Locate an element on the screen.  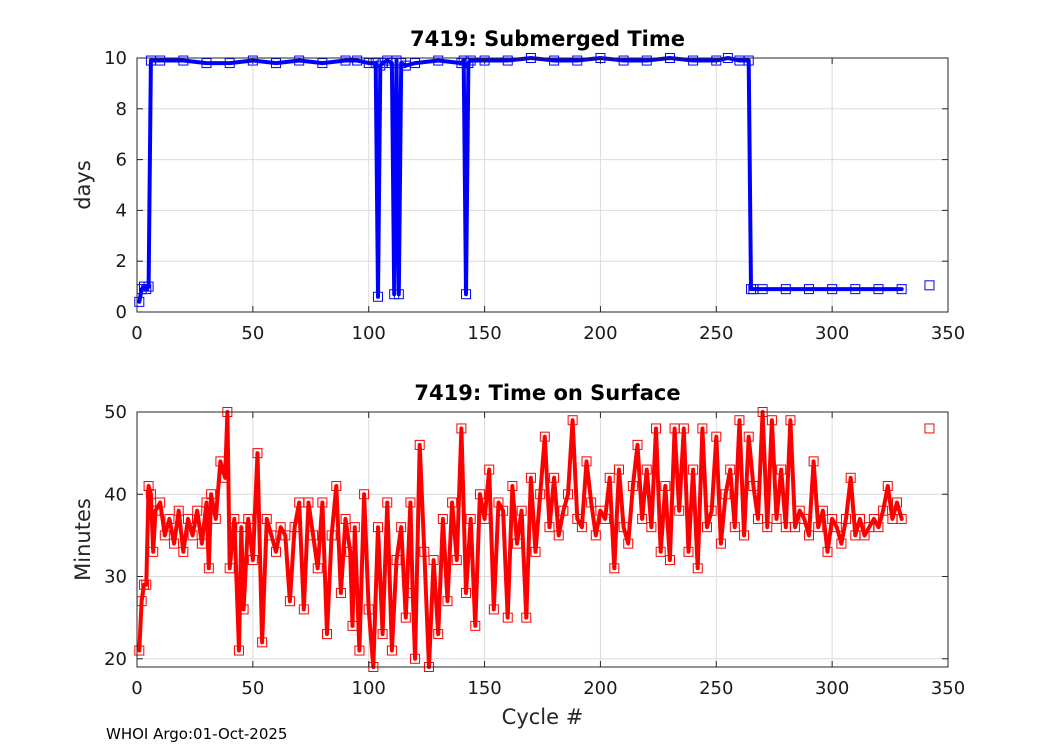
submerged-ytick-label: 6 is located at coordinates (121, 160).